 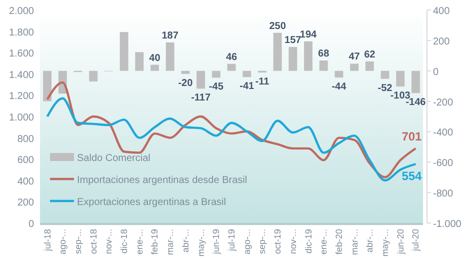 What do you see at coordinates (232, 57) in the screenshot?
I see `data-label: 46` at bounding box center [232, 57].